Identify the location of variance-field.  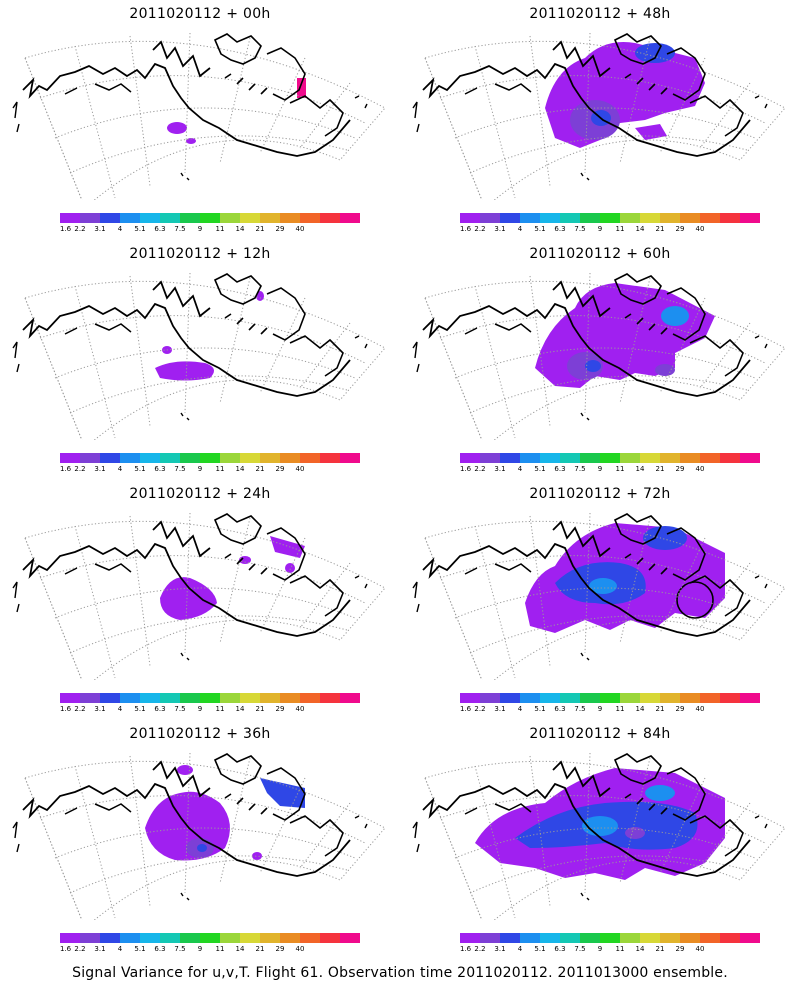
(625, 578).